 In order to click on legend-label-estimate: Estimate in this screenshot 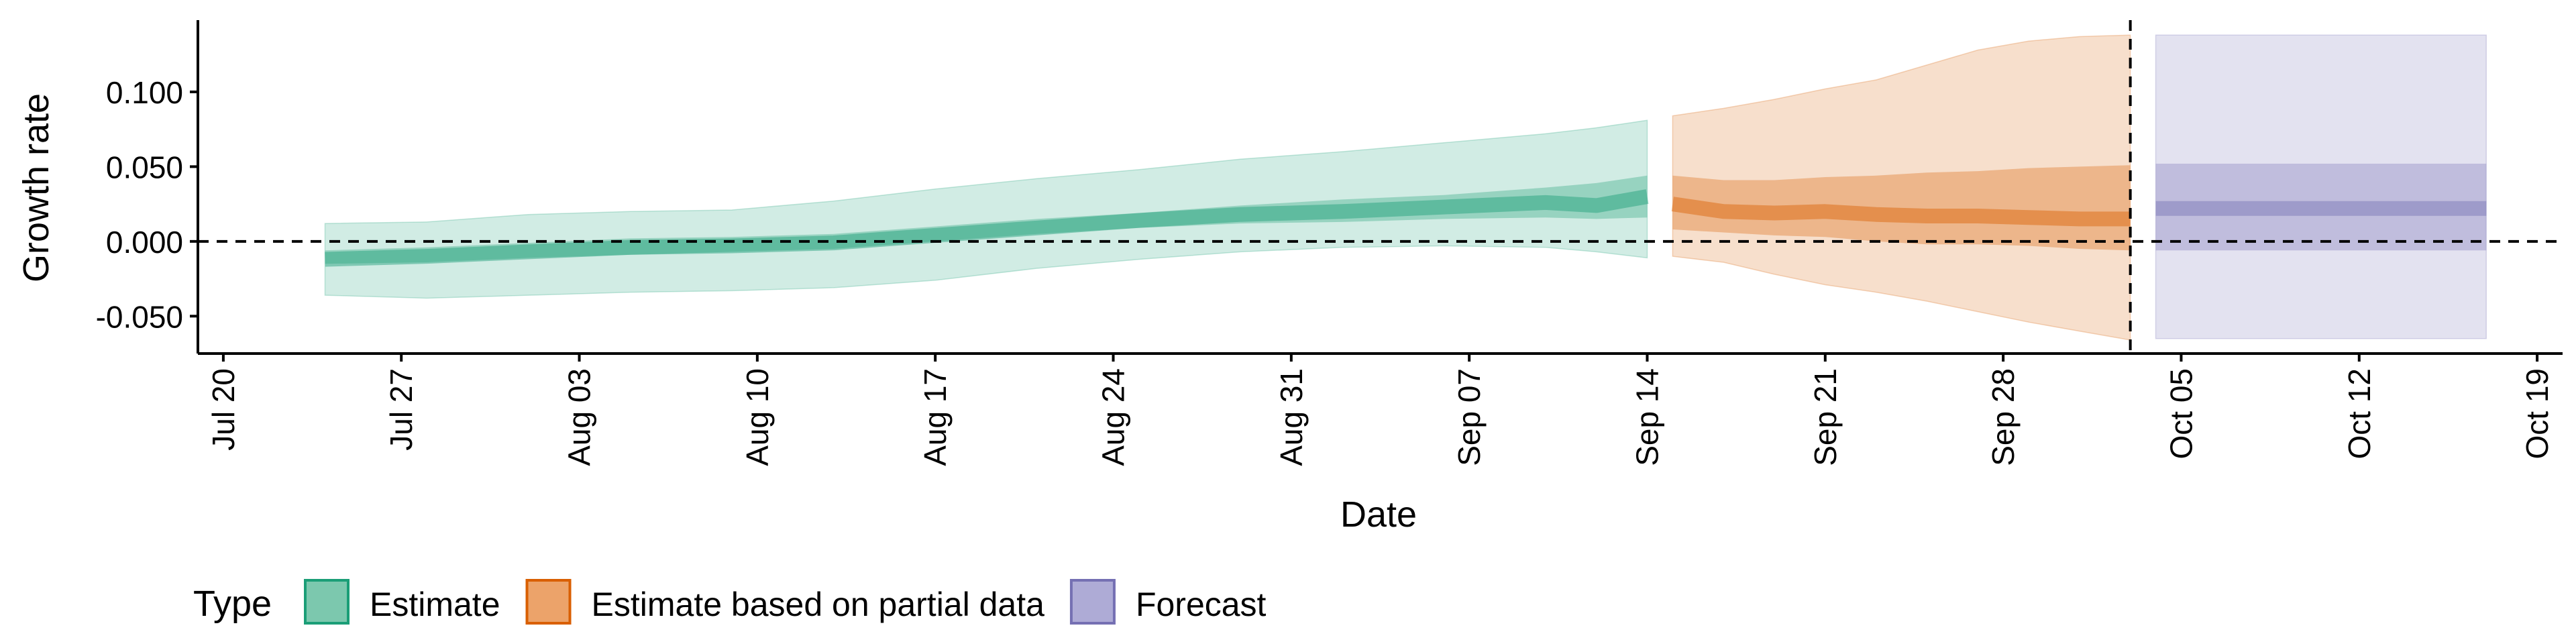, I will do `click(435, 604)`.